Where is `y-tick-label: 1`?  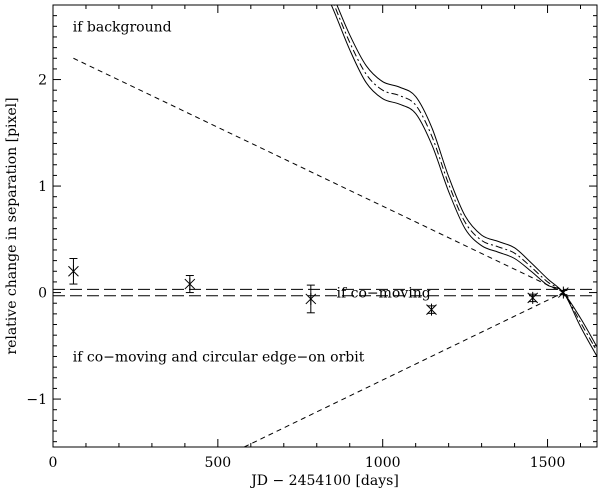
y-tick-label: 1 is located at coordinates (42, 187).